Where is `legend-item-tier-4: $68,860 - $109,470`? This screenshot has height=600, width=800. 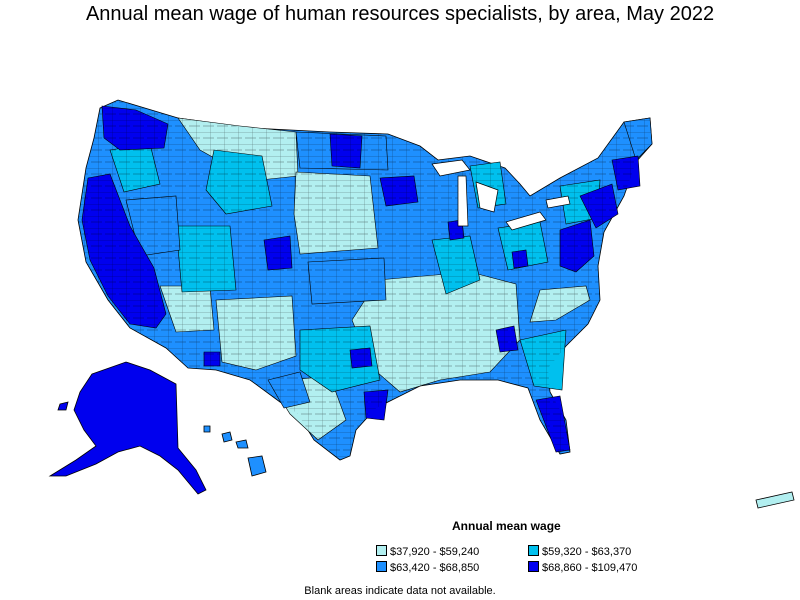 legend-item-tier-4: $68,860 - $109,470 is located at coordinates (582, 568).